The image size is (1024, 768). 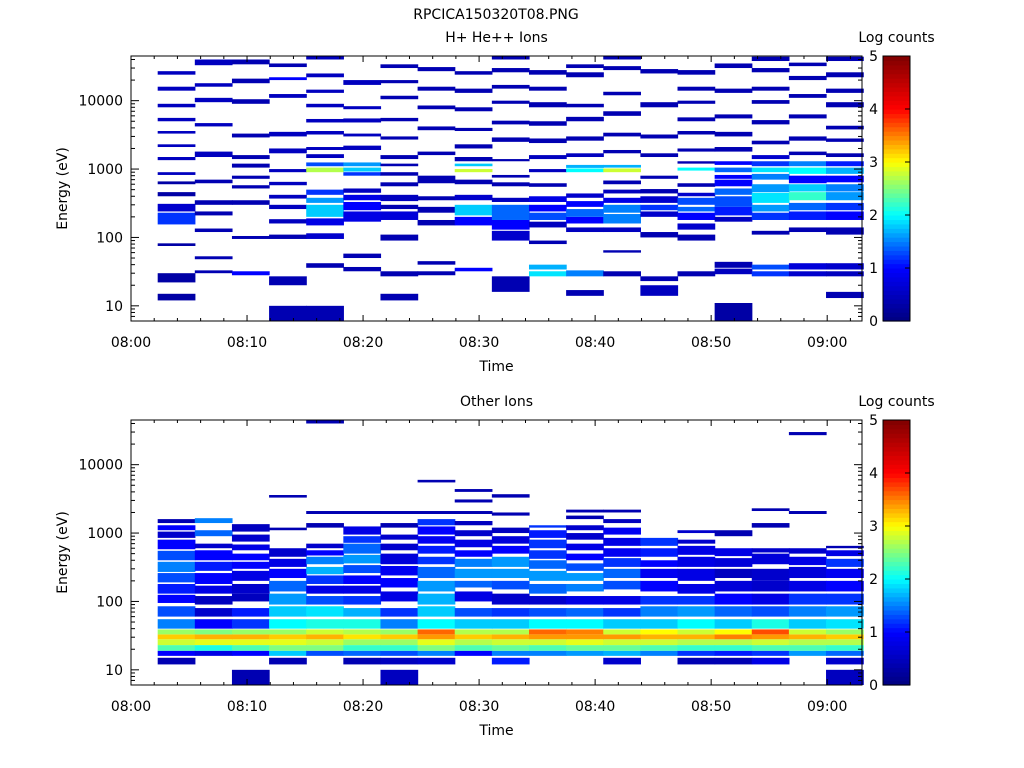 I want to click on colorbar: 0 1 2 3 4 5 Log counts, so click(x=896, y=180).